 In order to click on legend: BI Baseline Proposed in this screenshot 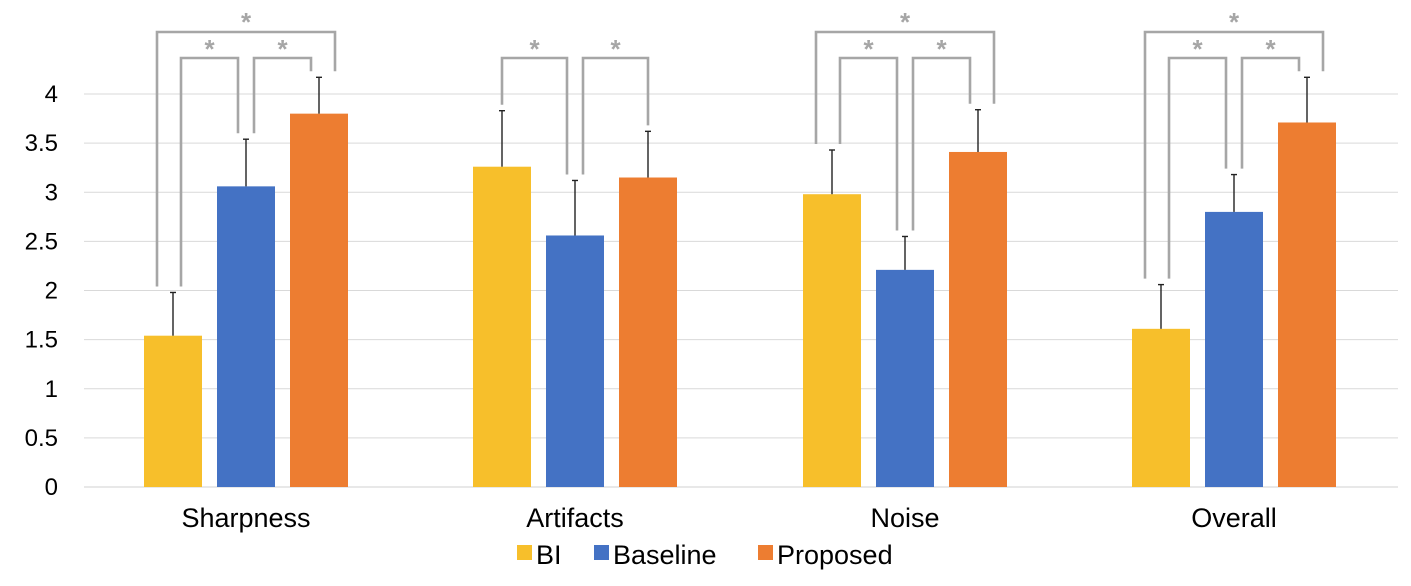, I will do `click(705, 555)`.